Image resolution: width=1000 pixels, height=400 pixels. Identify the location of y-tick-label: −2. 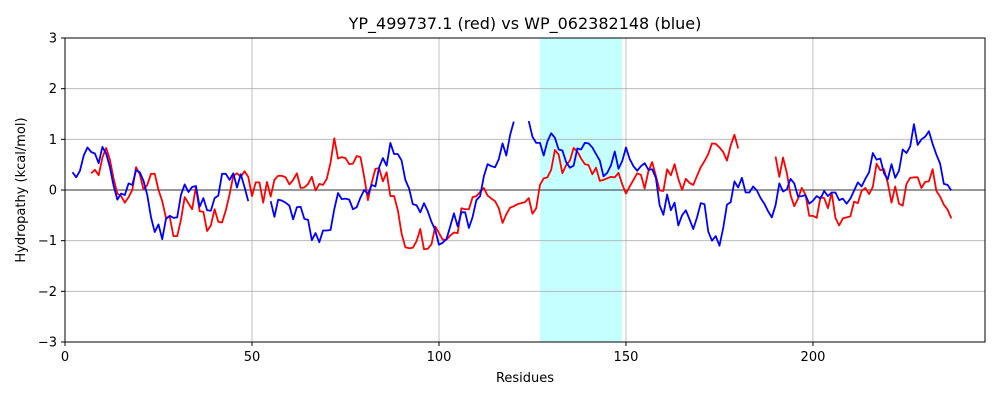
(47, 292).